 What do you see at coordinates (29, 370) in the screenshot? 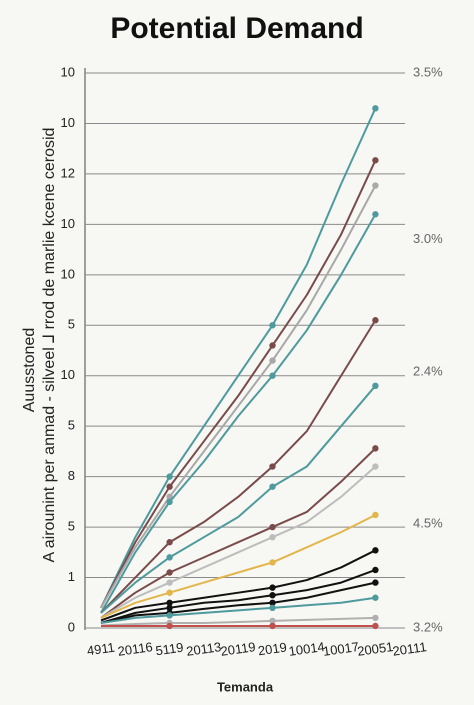
I see `y-axis-title: Auusstoned` at bounding box center [29, 370].